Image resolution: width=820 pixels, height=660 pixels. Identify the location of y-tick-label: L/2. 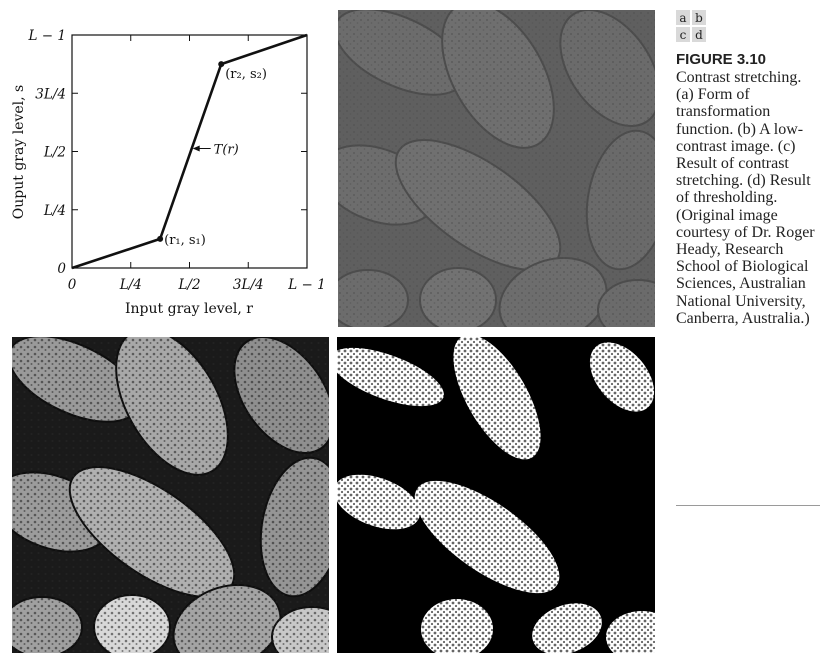
(54, 153).